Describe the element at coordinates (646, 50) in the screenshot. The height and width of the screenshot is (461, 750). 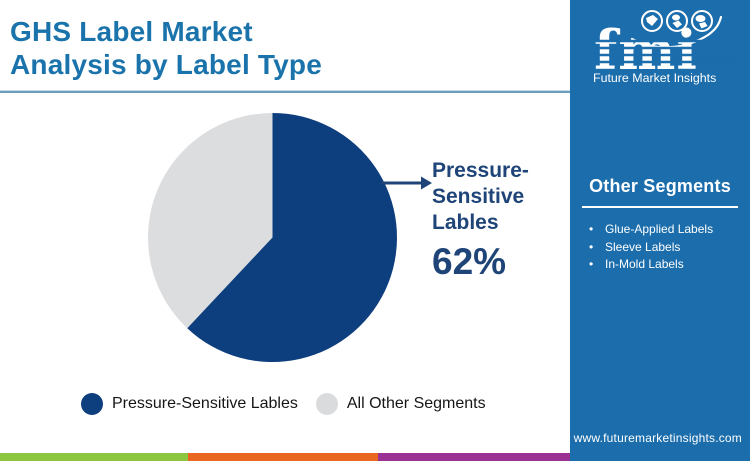
I see `logo-wordmark: fmi` at that location.